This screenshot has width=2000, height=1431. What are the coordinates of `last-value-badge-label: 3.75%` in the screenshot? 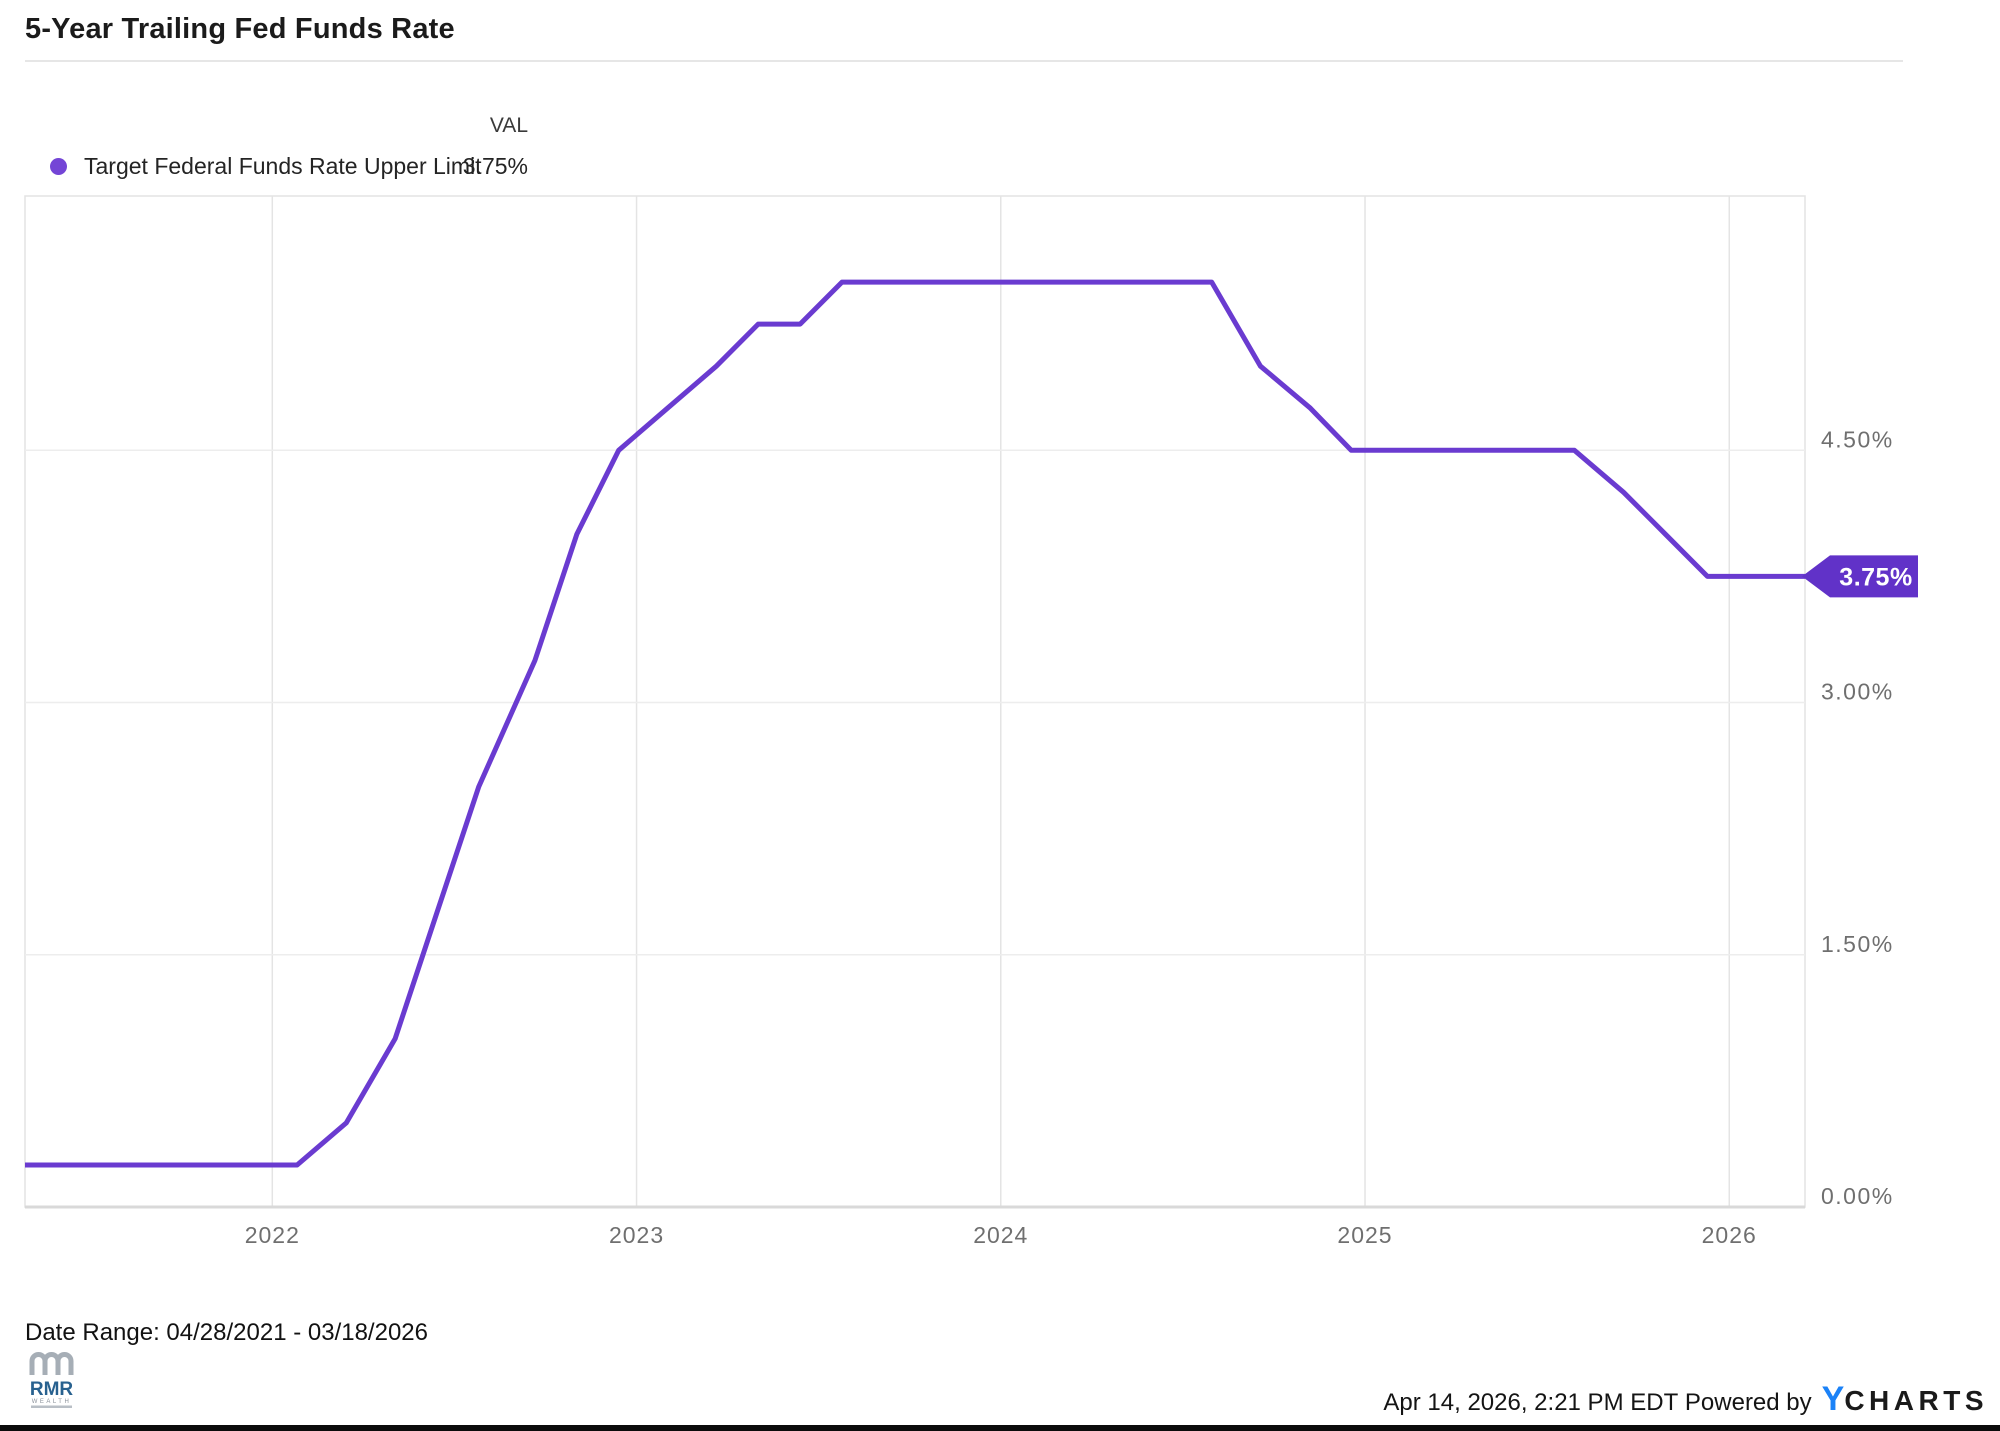 It's located at (1875, 577).